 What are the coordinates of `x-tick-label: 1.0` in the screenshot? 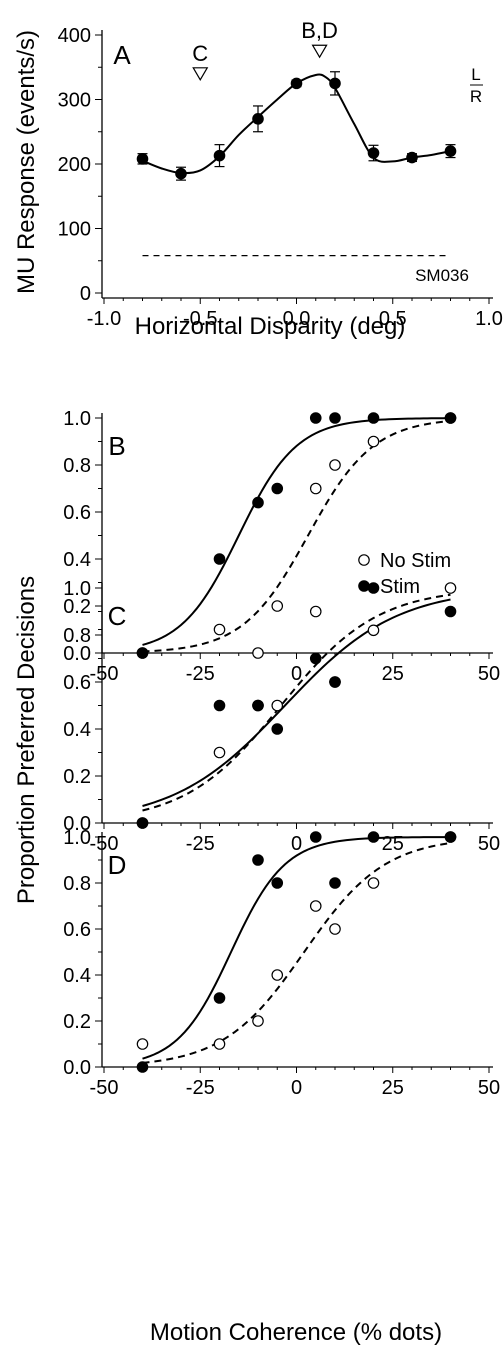 It's located at (489, 319).